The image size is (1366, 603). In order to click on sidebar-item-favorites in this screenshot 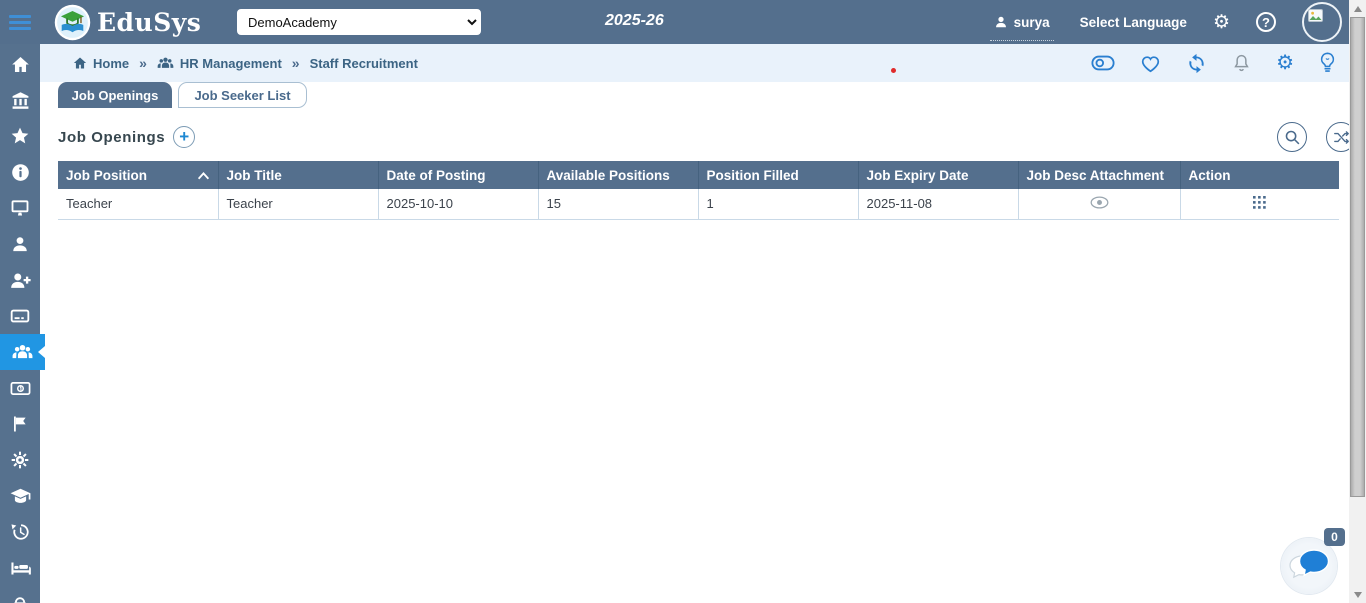, I will do `click(20, 136)`.